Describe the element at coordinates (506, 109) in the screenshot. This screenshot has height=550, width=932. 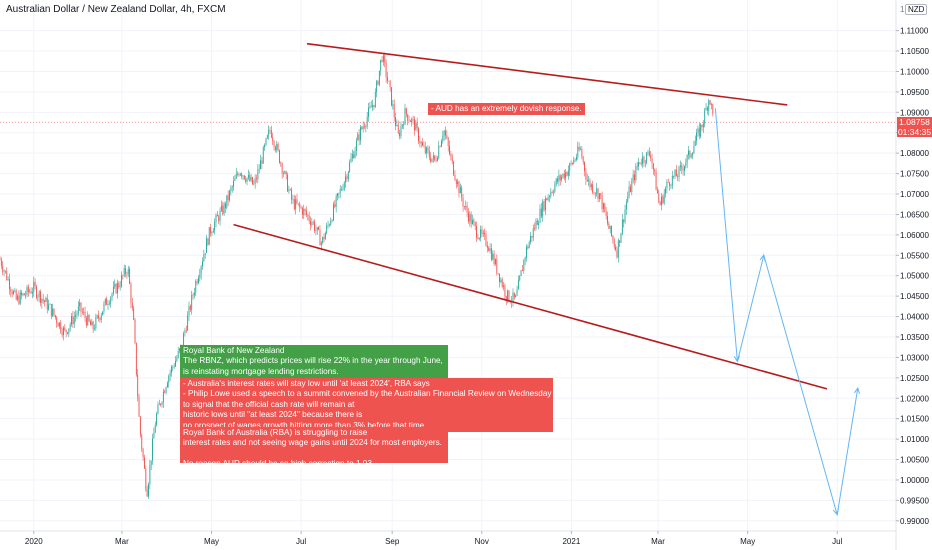
I see `annotation-dovish: - AUD has an extremely dovish response.` at that location.